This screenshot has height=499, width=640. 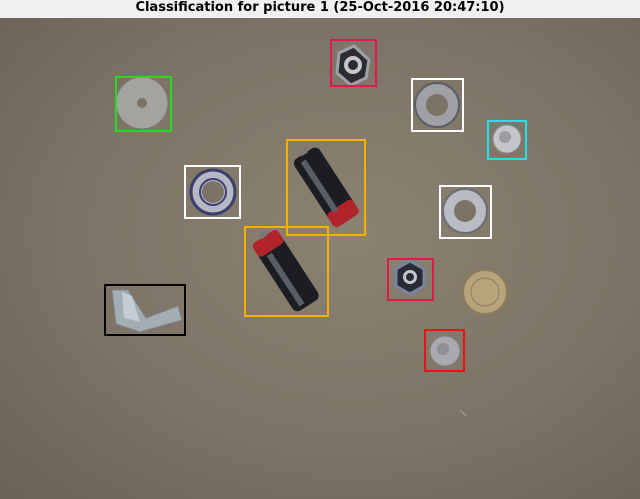 I want to click on gold-coin-icon, so click(x=485, y=292).